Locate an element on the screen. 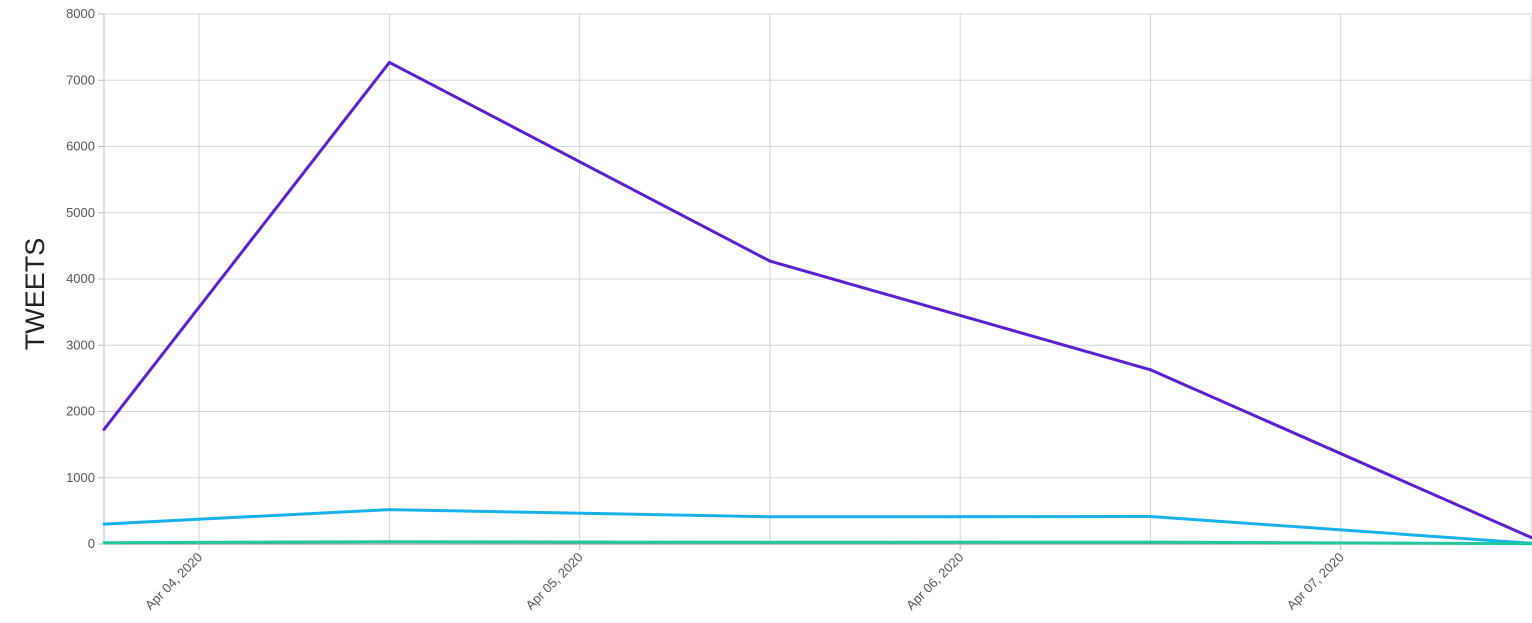 The width and height of the screenshot is (1532, 623). y-tick-label: 3000 is located at coordinates (80, 344).